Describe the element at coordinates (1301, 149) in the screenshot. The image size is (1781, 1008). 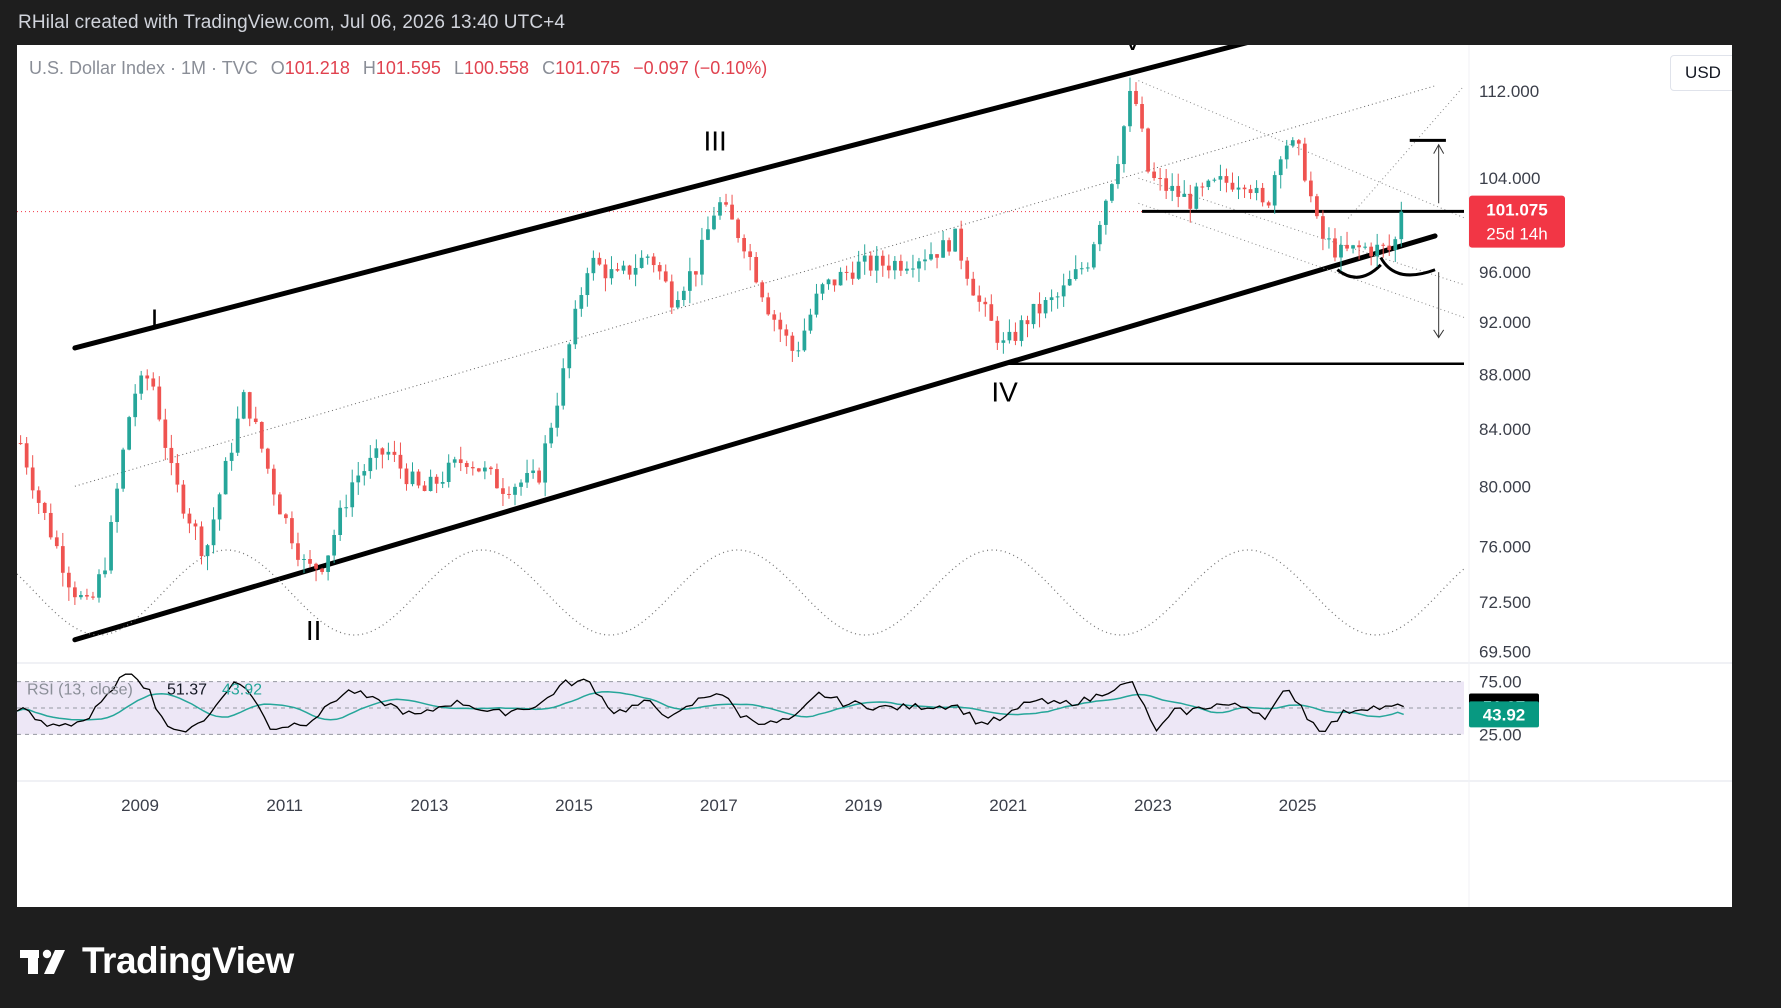
I see `decline-upper` at that location.